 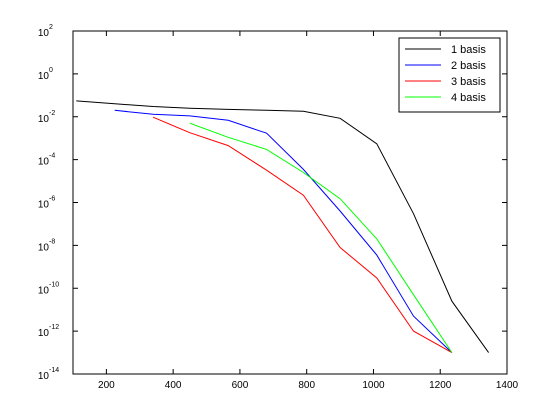 I want to click on legend-box, so click(x=449, y=75).